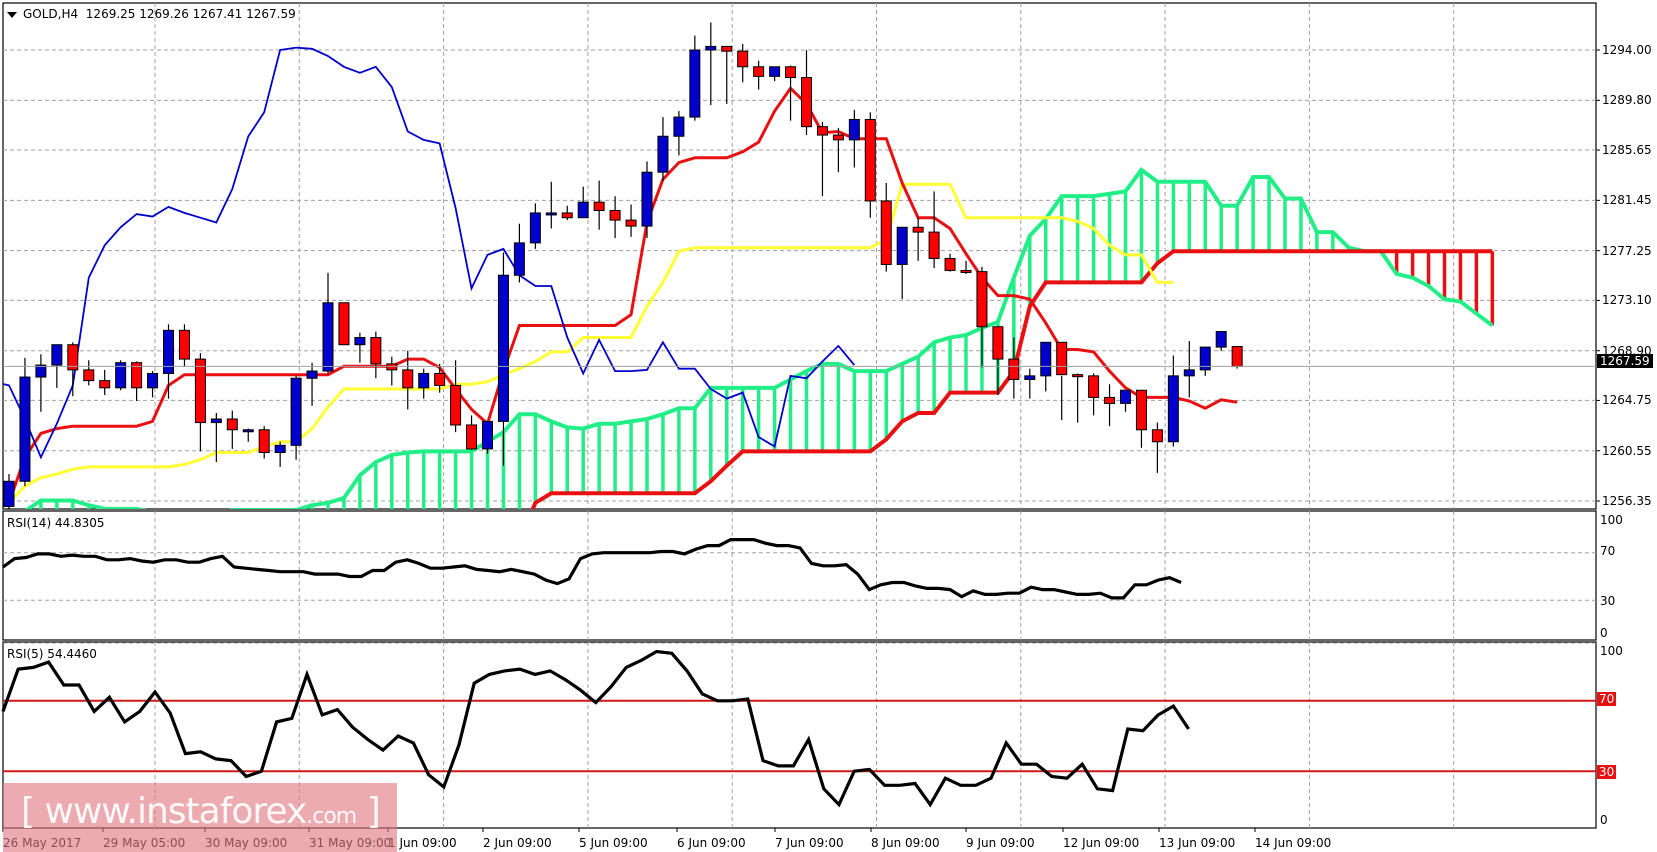 Image resolution: width=1657 pixels, height=852 pixels. Describe the element at coordinates (613, 843) in the screenshot. I see `time-label: 5 Jun 09:00` at that location.